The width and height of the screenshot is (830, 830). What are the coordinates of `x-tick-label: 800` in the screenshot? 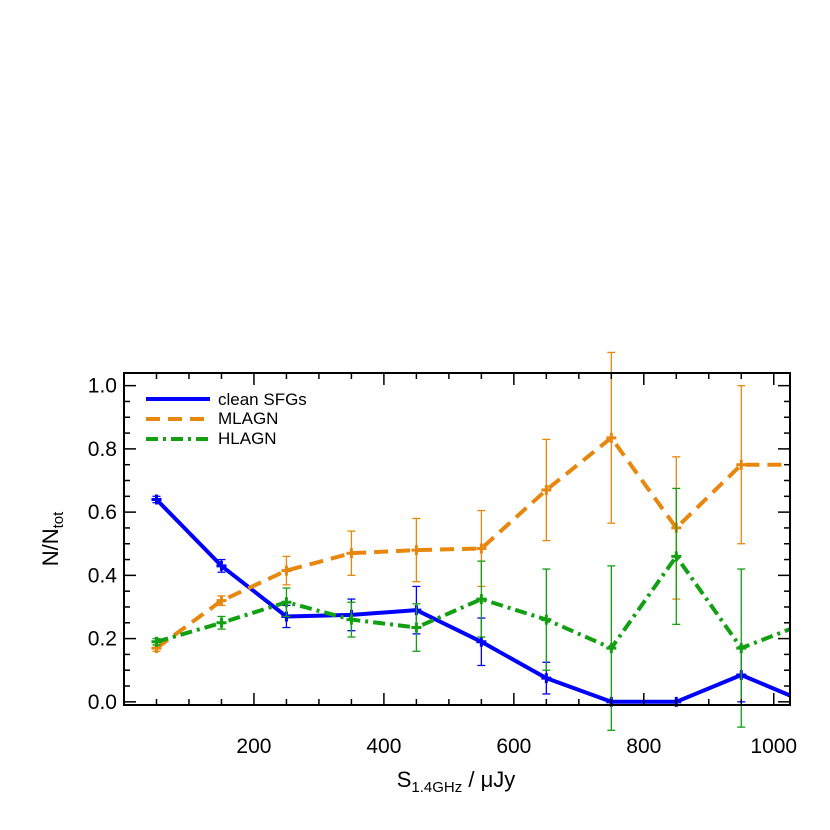 It's located at (643, 746).